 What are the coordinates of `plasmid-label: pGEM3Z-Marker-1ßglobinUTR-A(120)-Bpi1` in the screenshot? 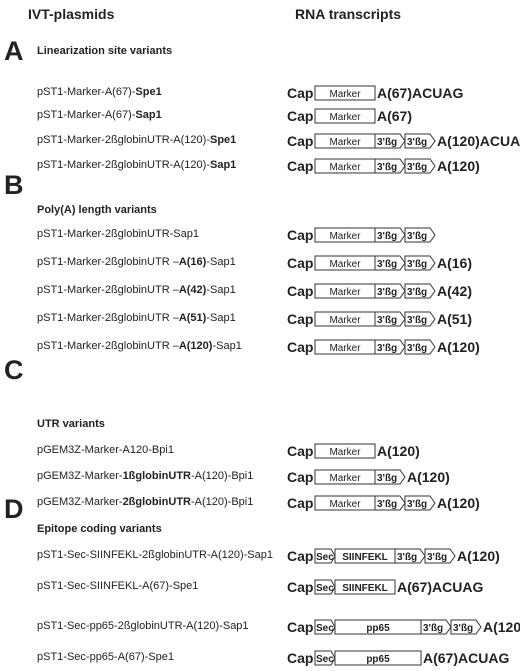 It's located at (145, 476).